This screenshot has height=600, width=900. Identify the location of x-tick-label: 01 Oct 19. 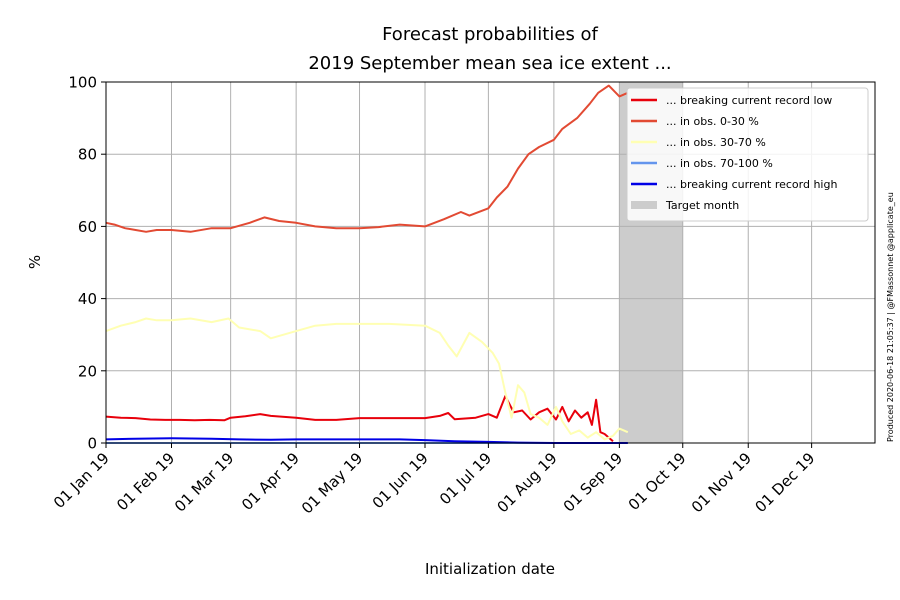
(657, 481).